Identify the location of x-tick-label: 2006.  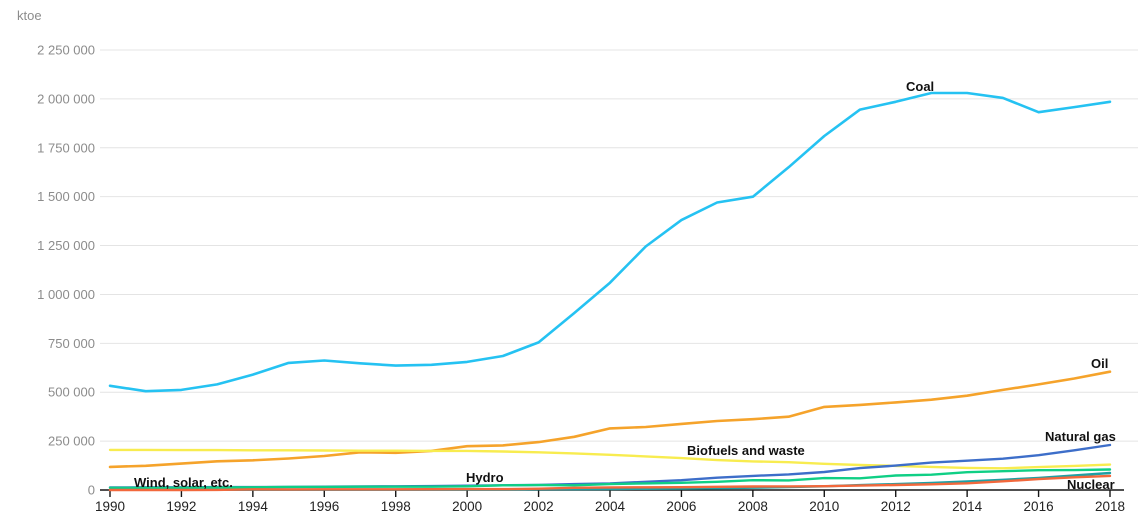
(681, 506).